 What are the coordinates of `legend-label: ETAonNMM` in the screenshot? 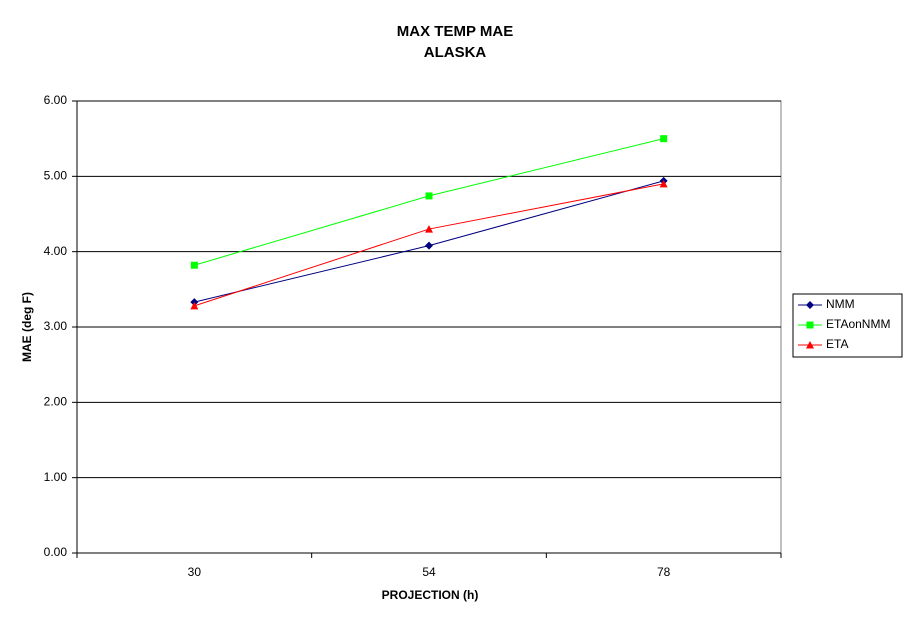 It's located at (858, 324).